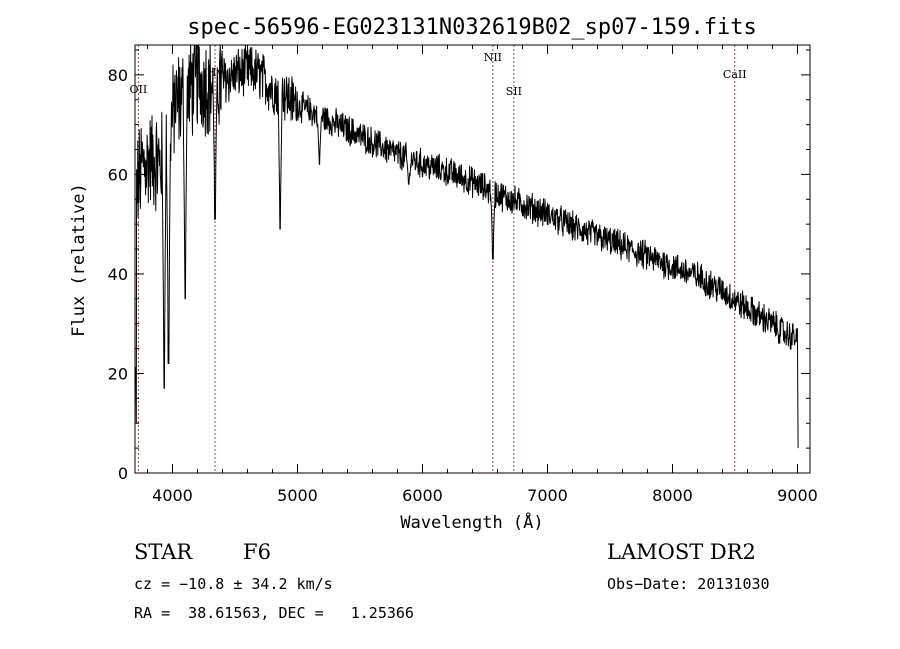 This screenshot has width=900, height=649. What do you see at coordinates (274, 613) in the screenshot?
I see `ra-dec-coordinates: RA = 38.61563, DEC = 1.25366` at bounding box center [274, 613].